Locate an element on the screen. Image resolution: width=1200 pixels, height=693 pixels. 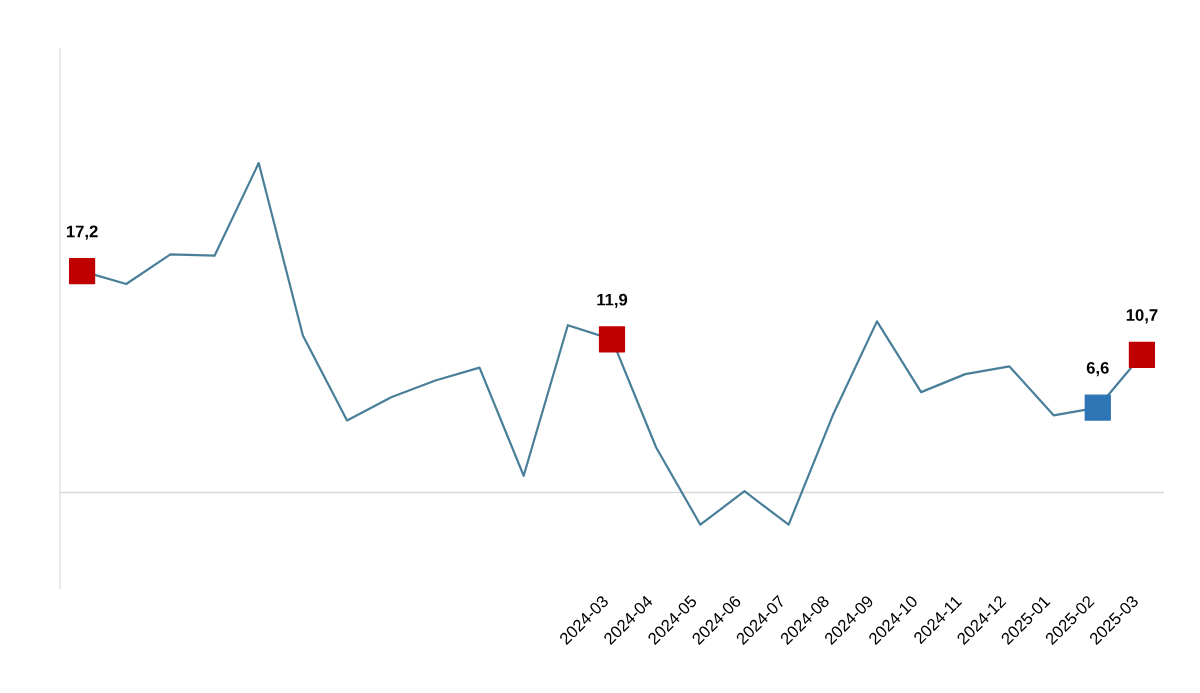
data-label: 6,6 is located at coordinates (1097, 369).